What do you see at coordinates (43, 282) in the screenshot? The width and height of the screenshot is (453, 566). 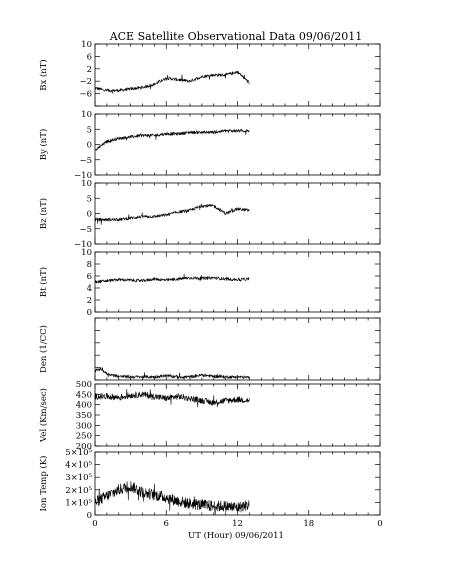 I see `y-axis-label: Bt (nT)` at bounding box center [43, 282].